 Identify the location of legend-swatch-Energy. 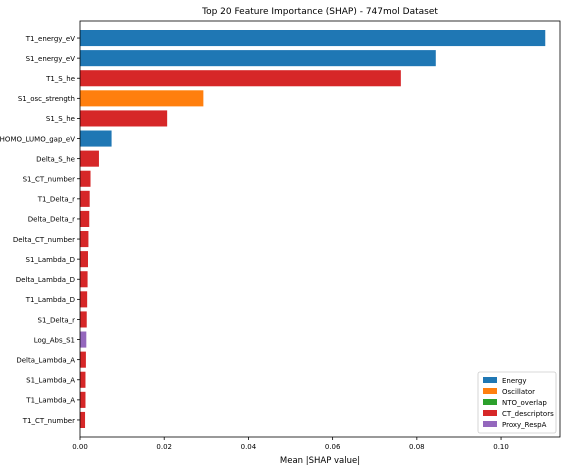
(490, 380).